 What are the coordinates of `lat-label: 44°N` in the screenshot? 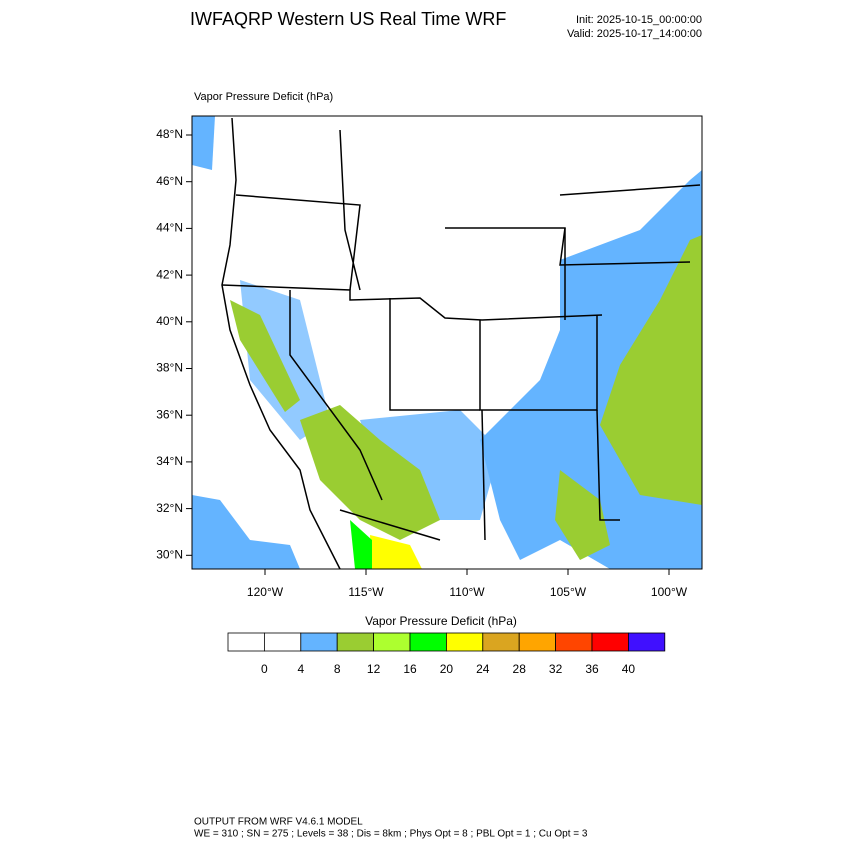 It's located at (169, 228).